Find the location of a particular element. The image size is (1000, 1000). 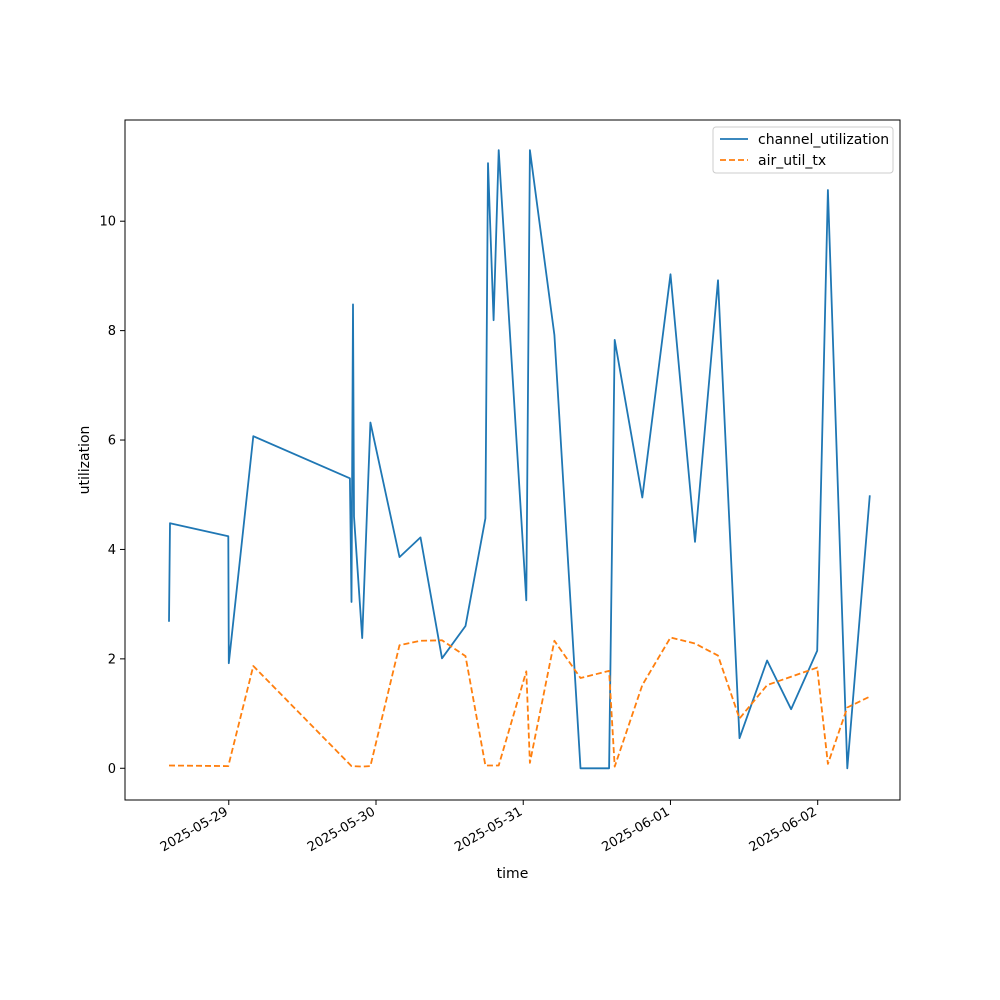

y-tick-label: 0 is located at coordinates (112, 769).